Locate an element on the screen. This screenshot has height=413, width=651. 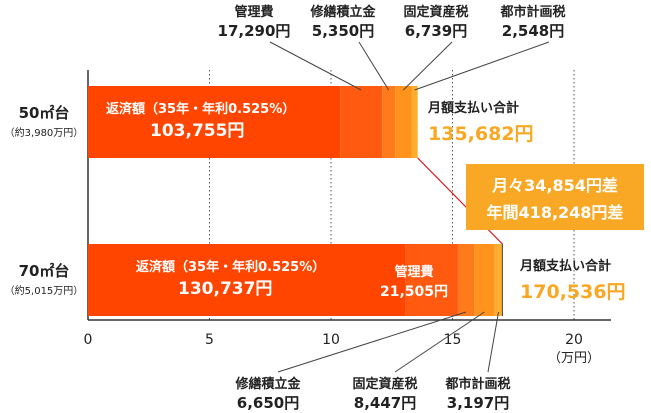
category-sublabel: （約3,980万円） is located at coordinates (44, 132).